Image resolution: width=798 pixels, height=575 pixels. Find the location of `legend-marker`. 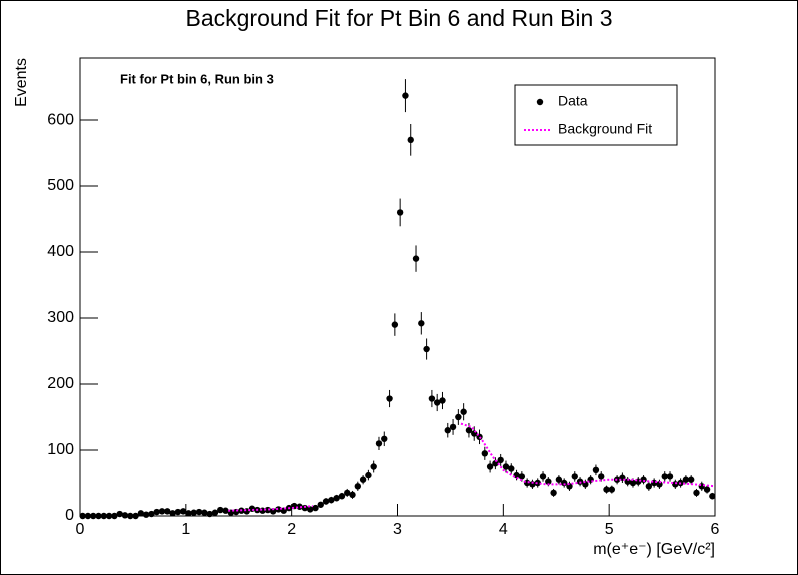

legend-marker is located at coordinates (540, 102).